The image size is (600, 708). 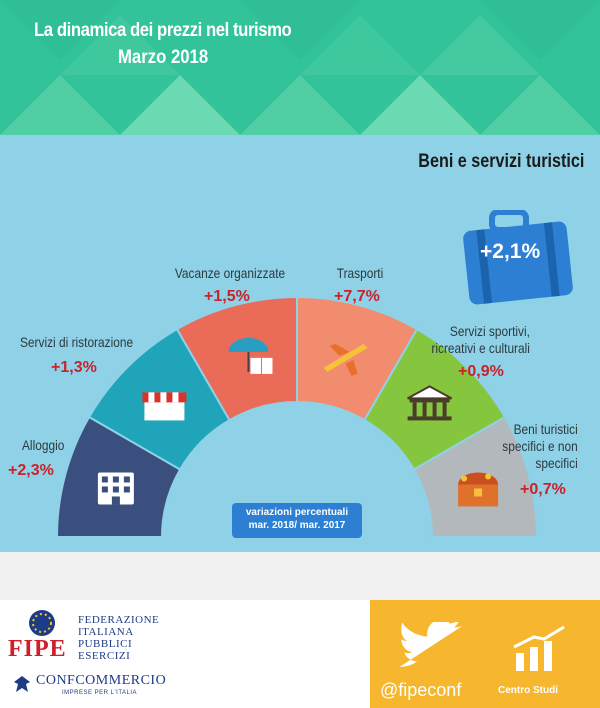 What do you see at coordinates (77, 342) in the screenshot?
I see `category-label-ristorazione: Servizi di ristorazione` at bounding box center [77, 342].